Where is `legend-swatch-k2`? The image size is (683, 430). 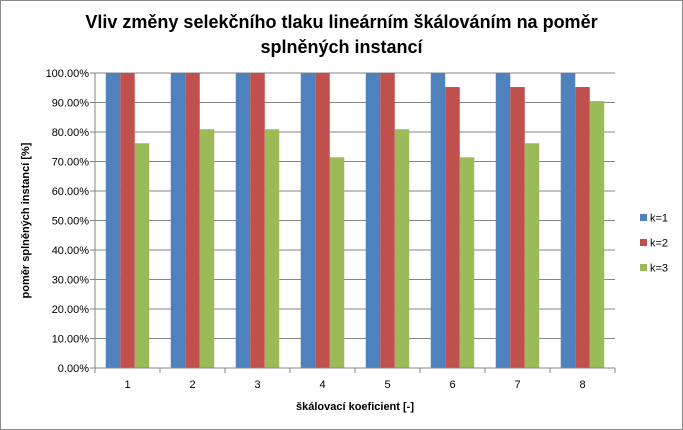 legend-swatch-k2 is located at coordinates (643, 242).